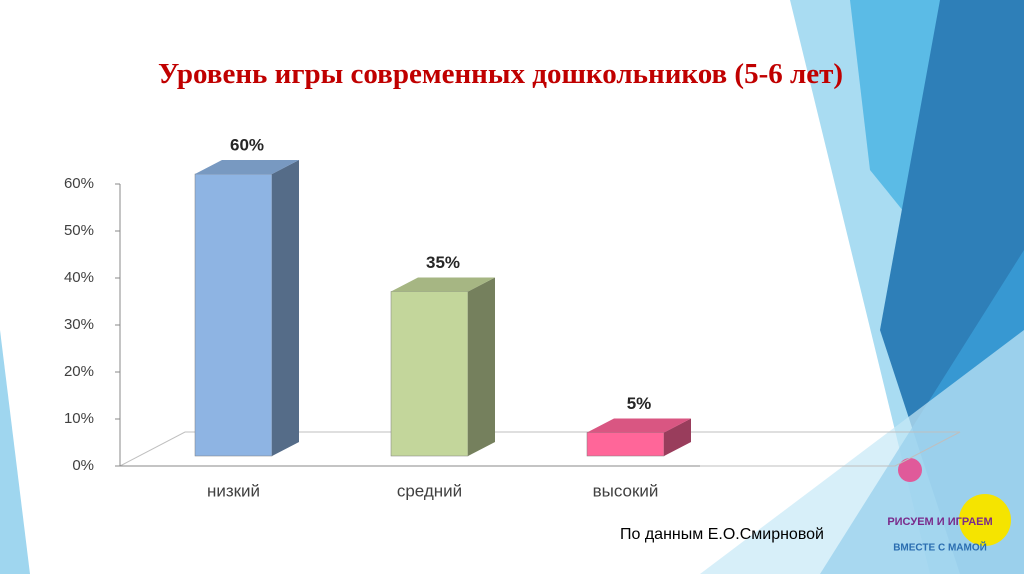 Image resolution: width=1024 pixels, height=574 pixels. Describe the element at coordinates (247, 144) in the screenshot. I see `value-label: 60%` at that location.